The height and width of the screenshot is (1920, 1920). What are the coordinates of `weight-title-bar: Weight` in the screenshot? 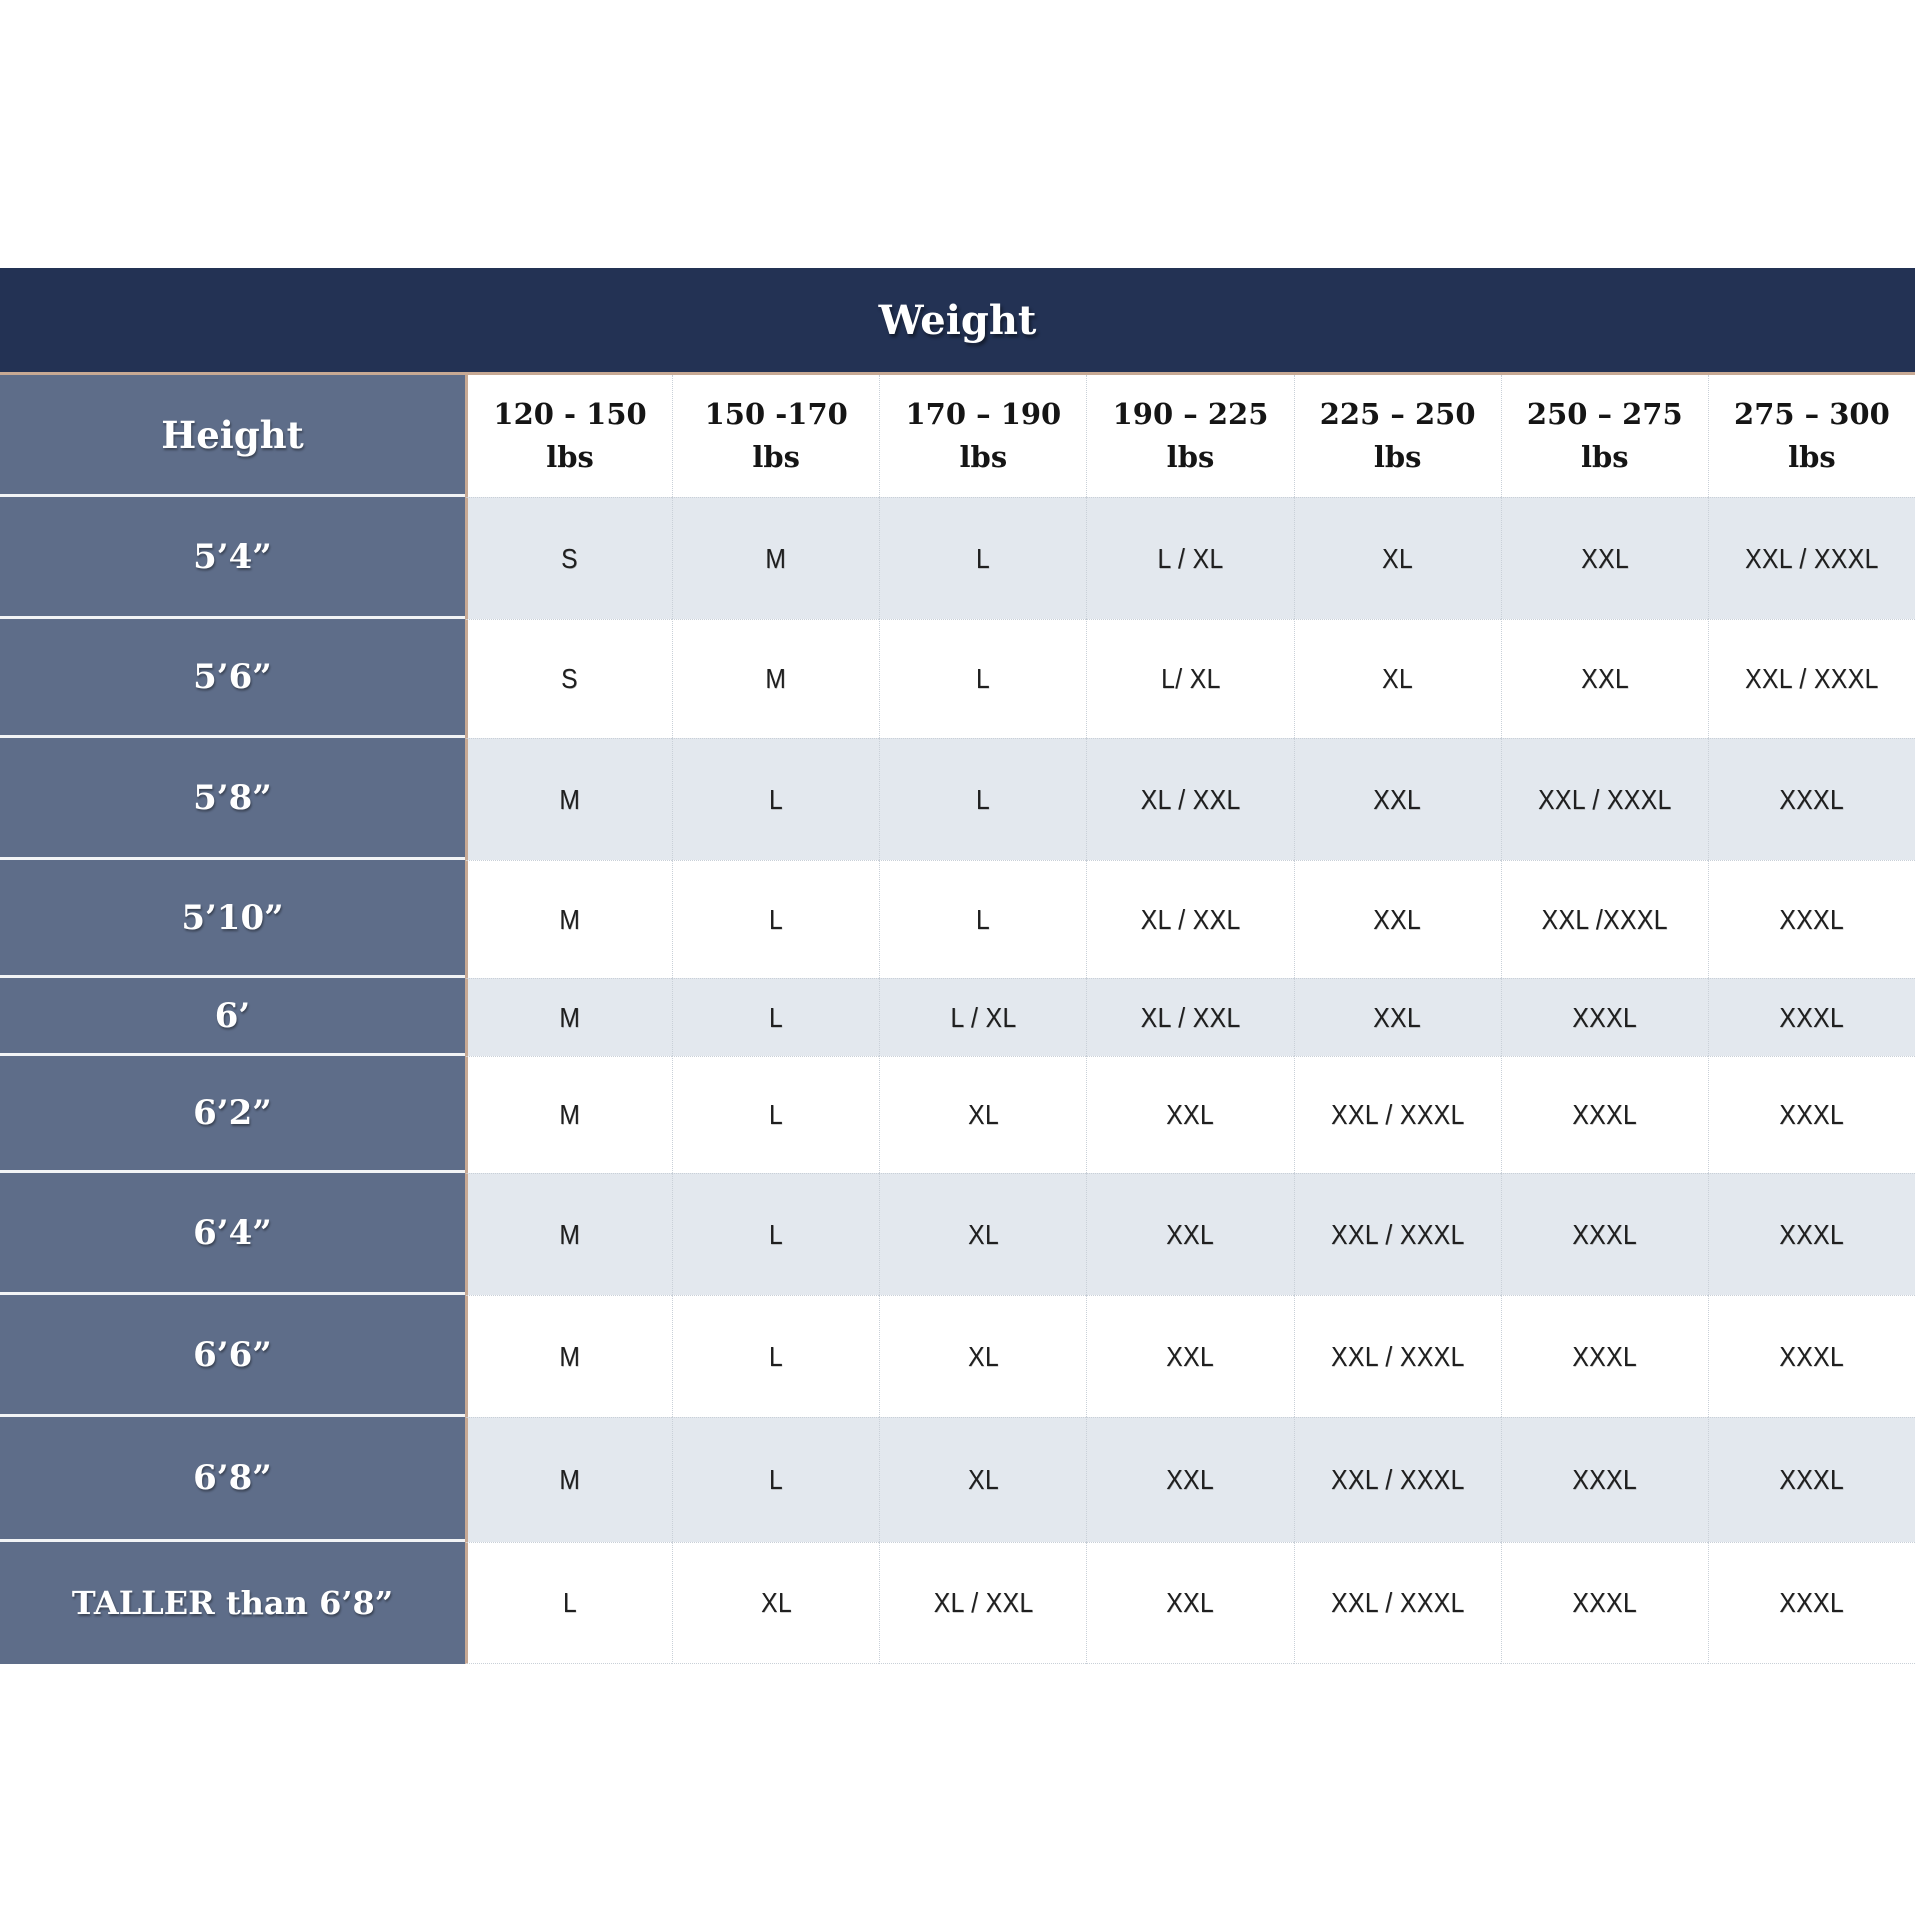 It's located at (957, 321).